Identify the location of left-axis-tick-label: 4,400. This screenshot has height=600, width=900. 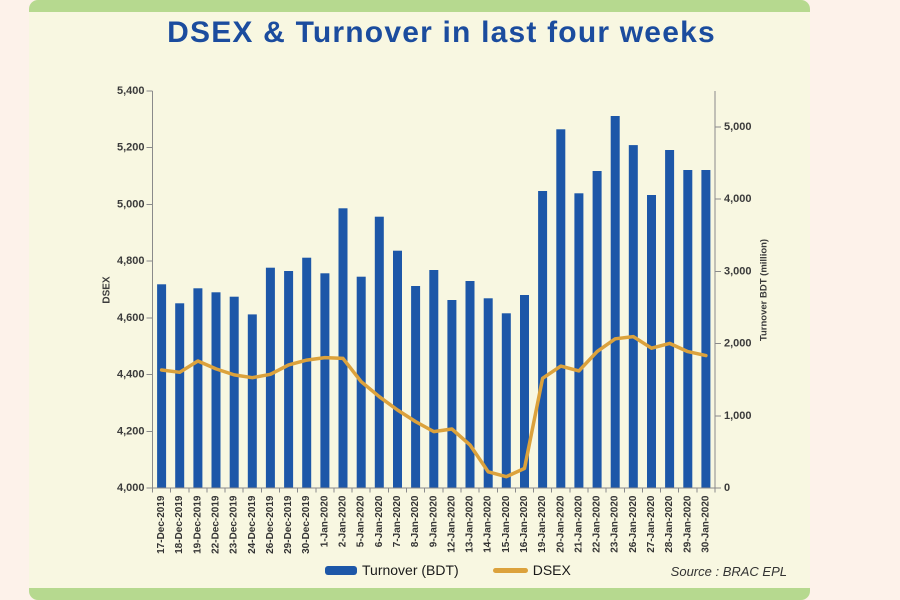
(131, 375).